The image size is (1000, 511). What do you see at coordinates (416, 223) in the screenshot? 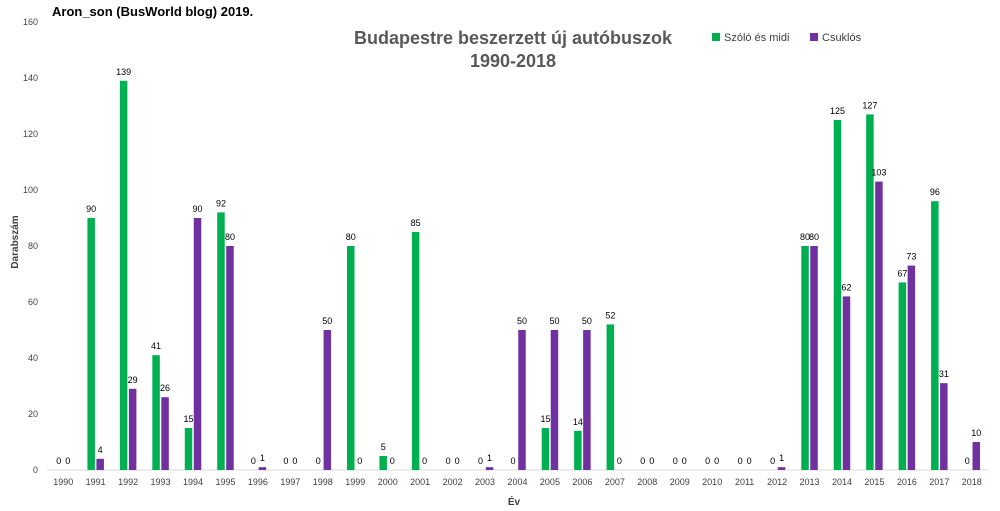
I see `data-label: 85` at bounding box center [416, 223].